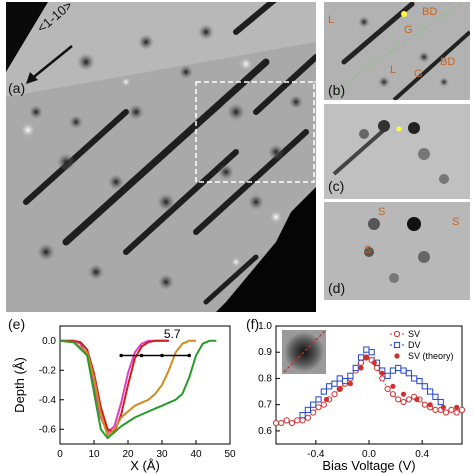 The width and height of the screenshot is (474, 474). I want to click on stm-image-c, so click(397, 151).